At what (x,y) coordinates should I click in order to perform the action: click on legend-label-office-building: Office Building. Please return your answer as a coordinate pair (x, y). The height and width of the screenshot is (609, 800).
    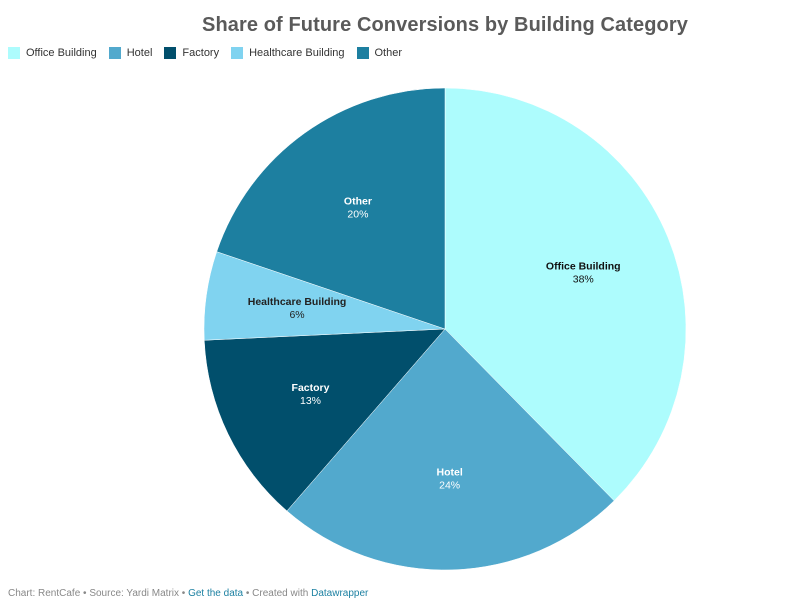
    Looking at the image, I should click on (61, 53).